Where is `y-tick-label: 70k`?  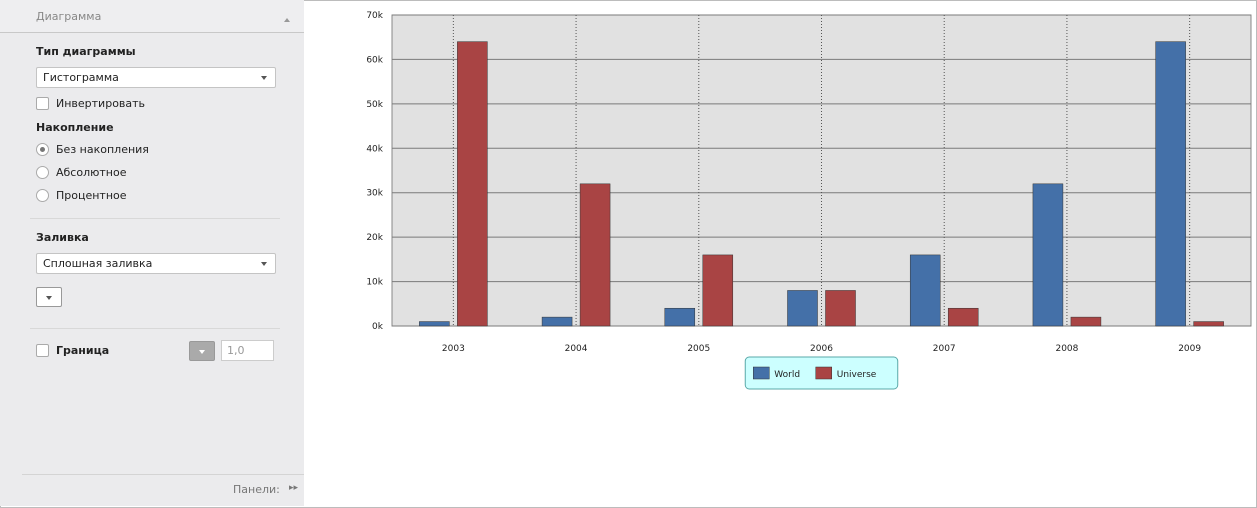
y-tick-label: 70k is located at coordinates (374, 16).